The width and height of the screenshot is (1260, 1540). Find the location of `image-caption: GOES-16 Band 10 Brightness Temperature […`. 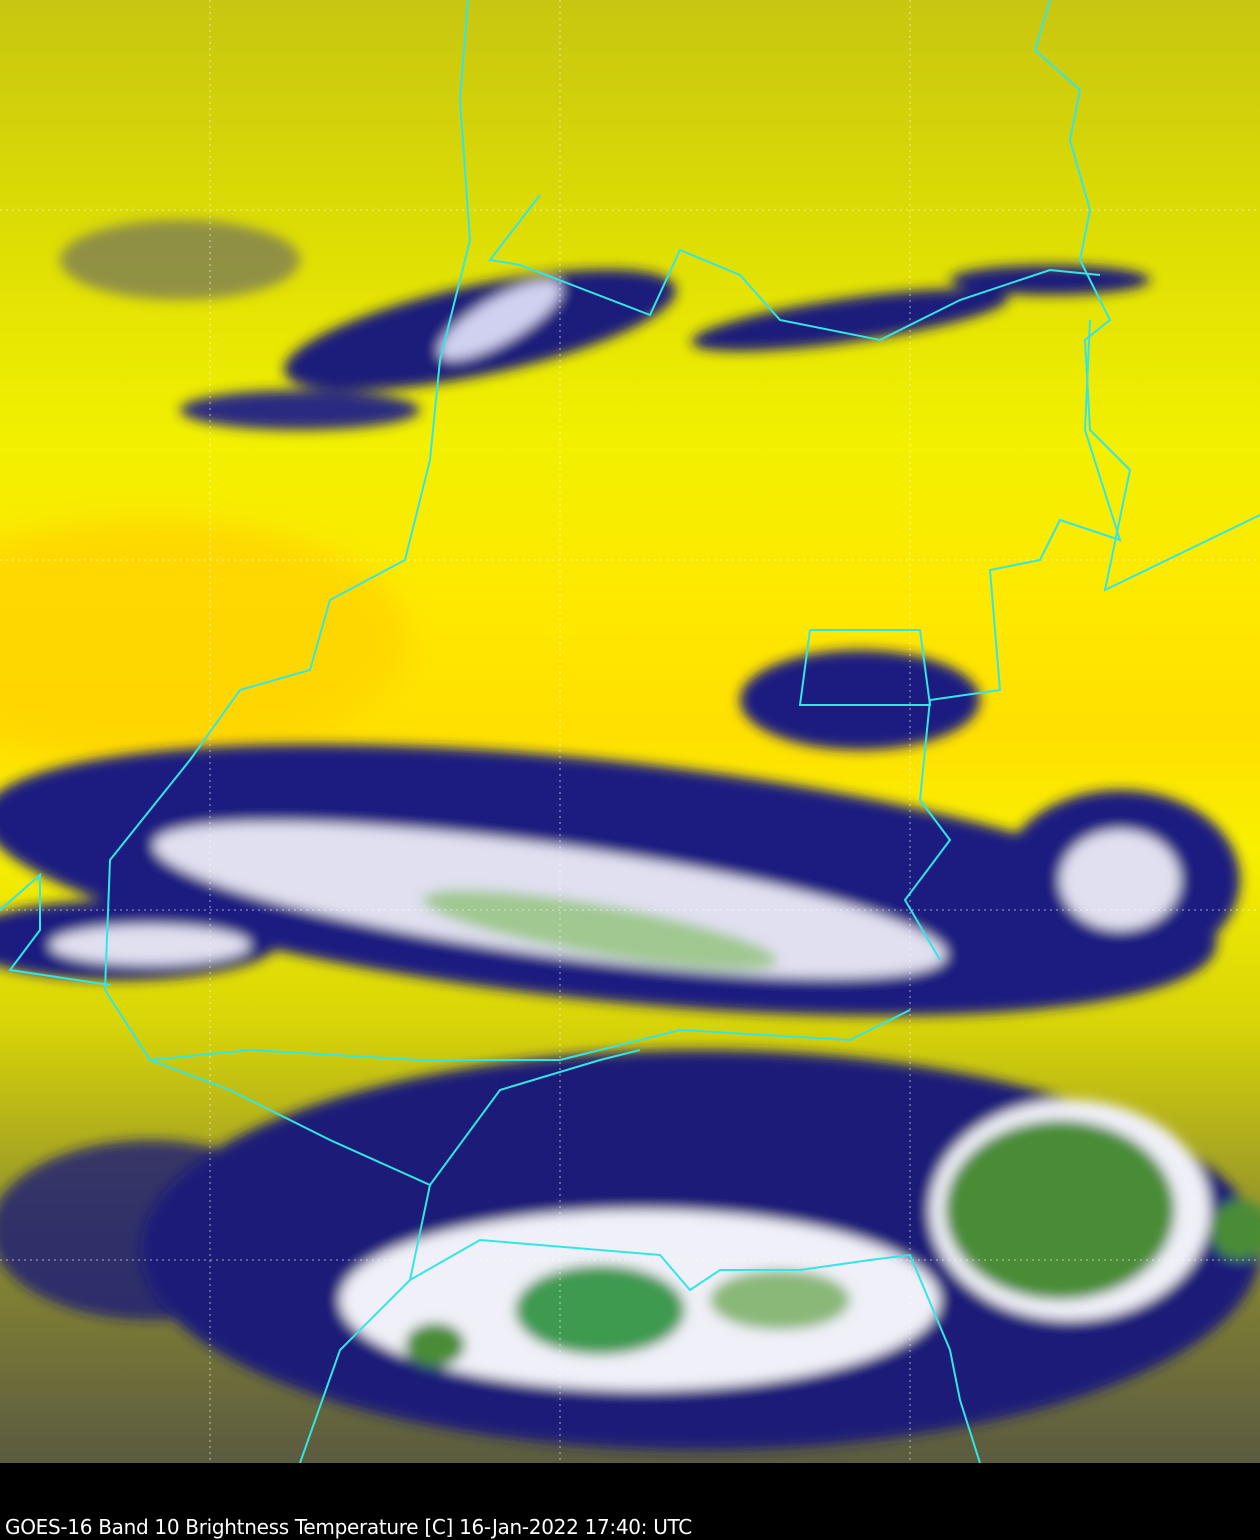

image-caption: GOES-16 Band 10 Brightness Temperature [… is located at coordinates (348, 1527).